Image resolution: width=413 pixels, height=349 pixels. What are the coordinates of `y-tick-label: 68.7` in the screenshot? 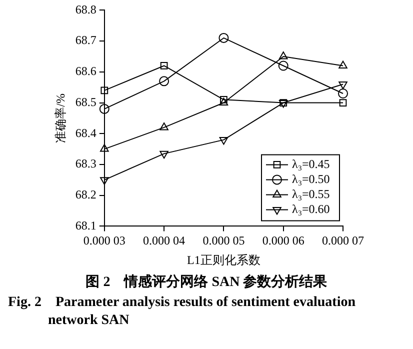 It's located at (85, 40).